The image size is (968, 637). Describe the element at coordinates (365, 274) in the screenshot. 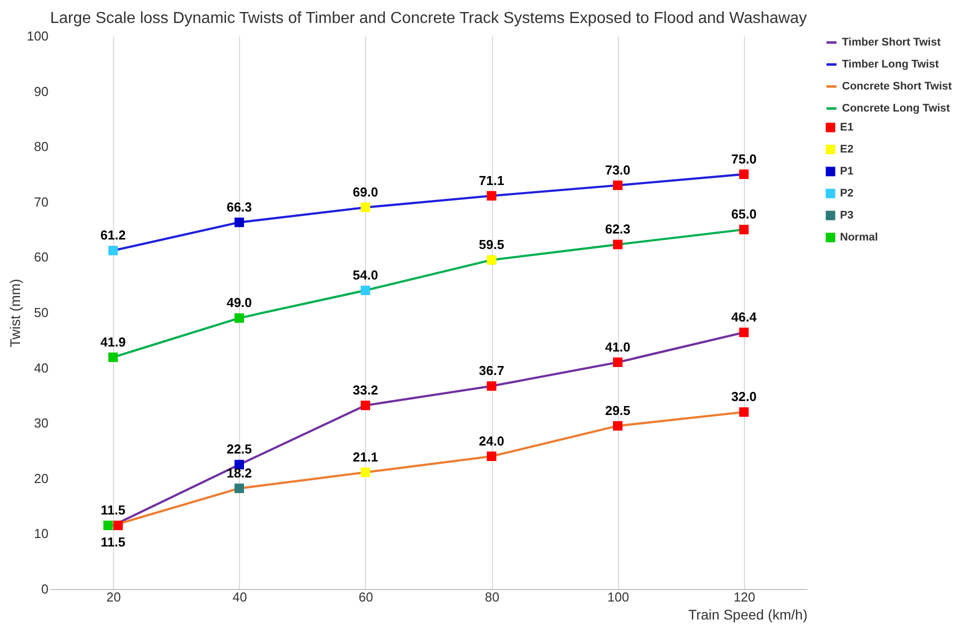

I see `data-label: 54.0` at that location.